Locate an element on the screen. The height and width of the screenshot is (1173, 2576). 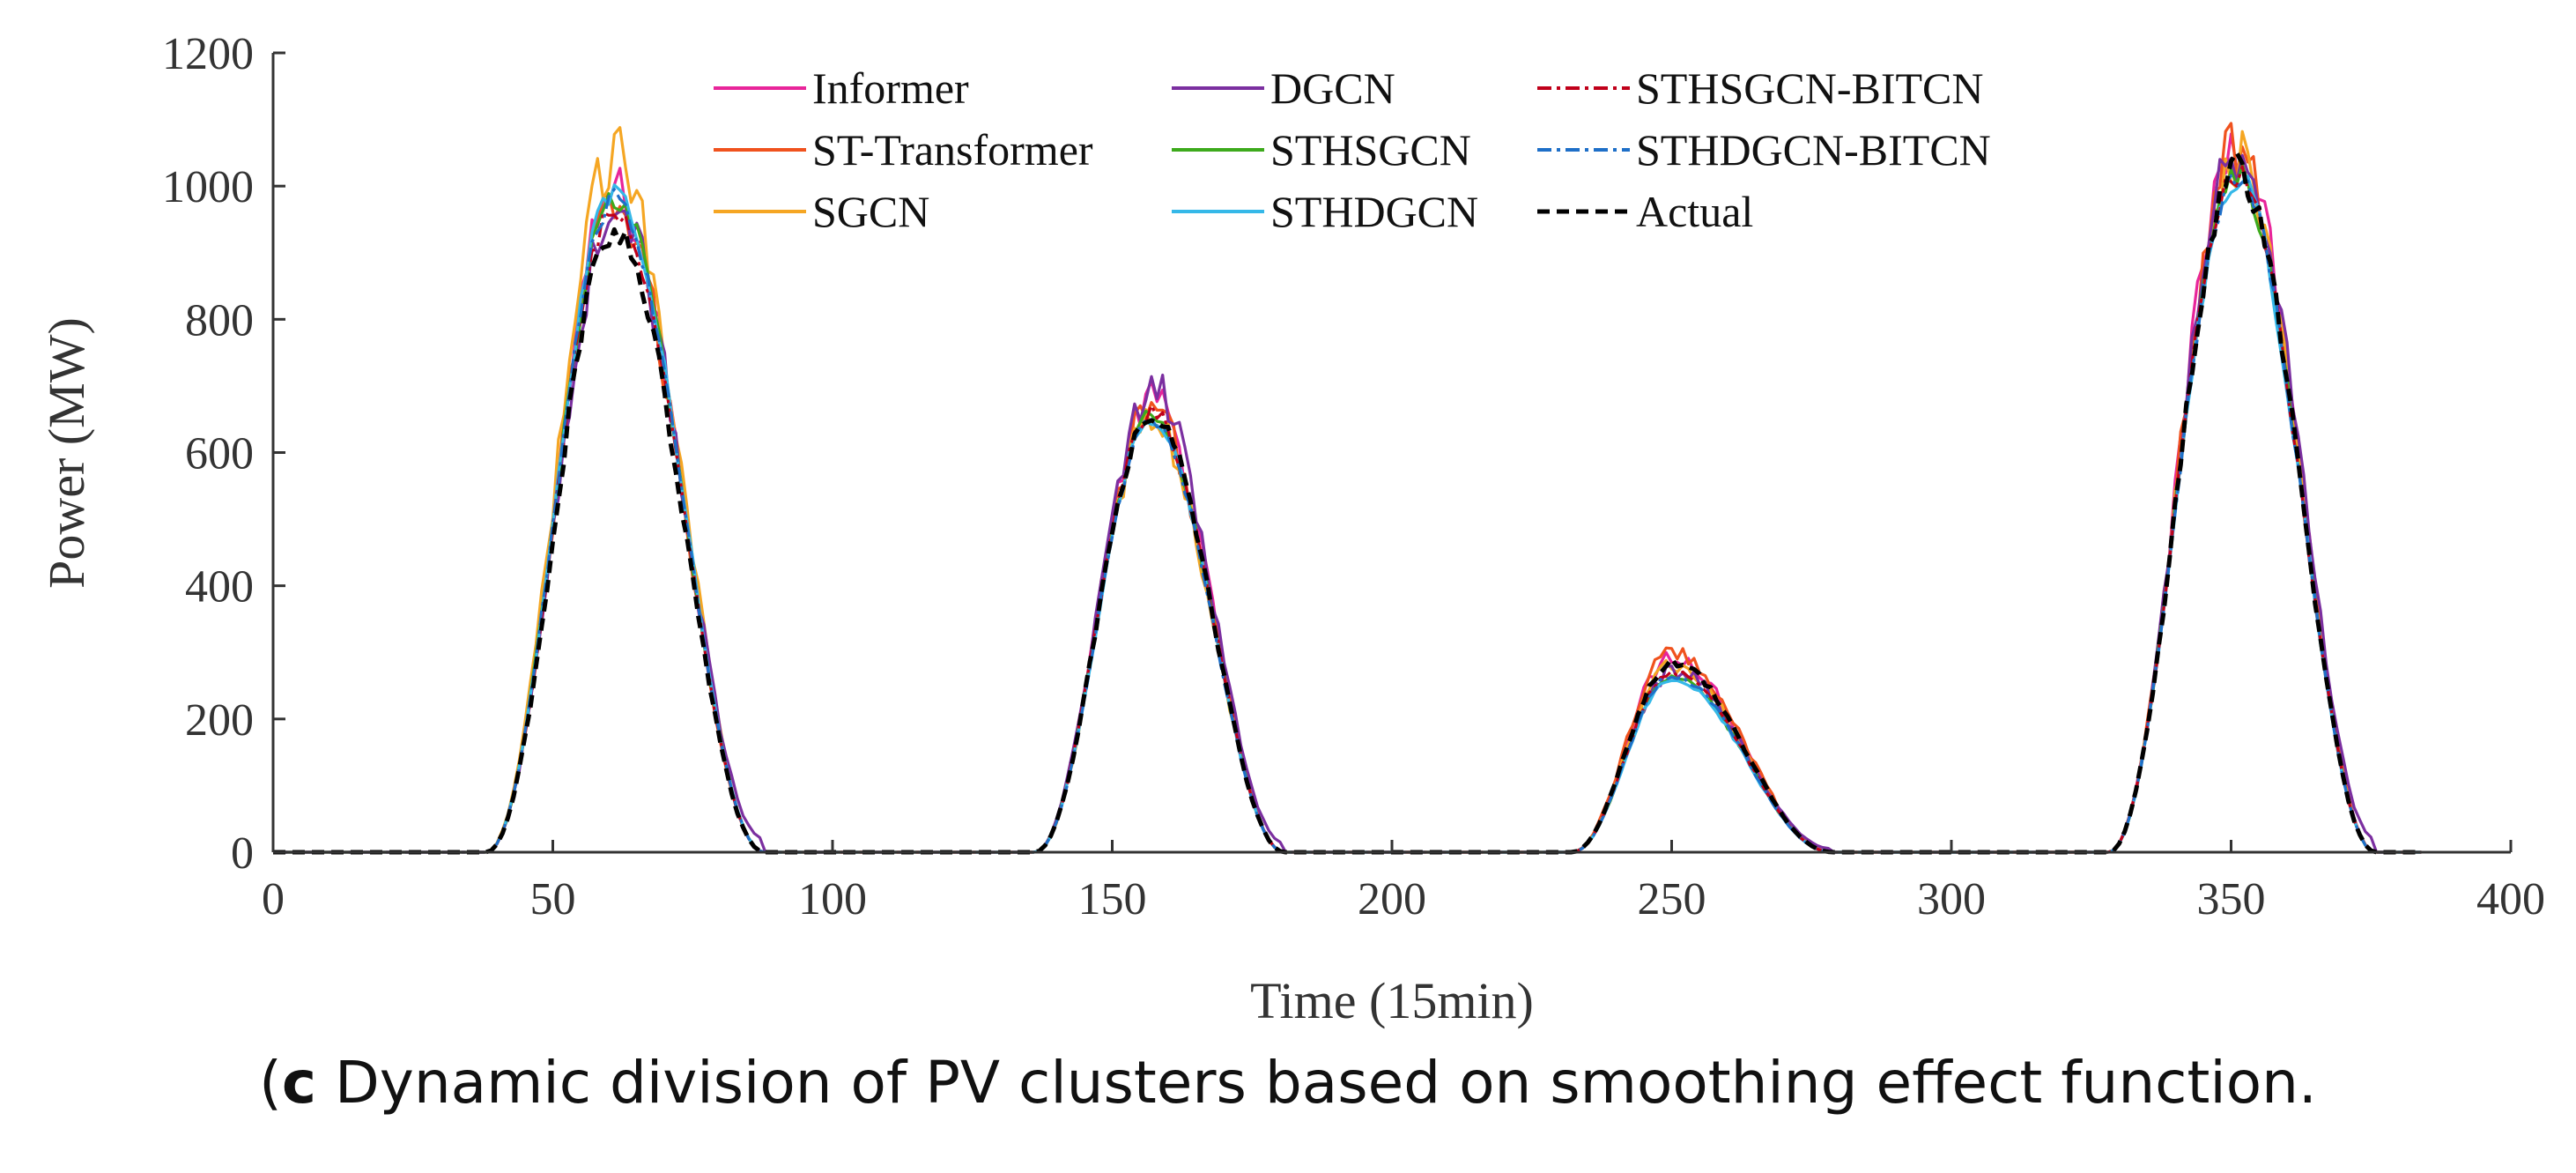
legend-entry: STHDGCN is located at coordinates (1374, 211).